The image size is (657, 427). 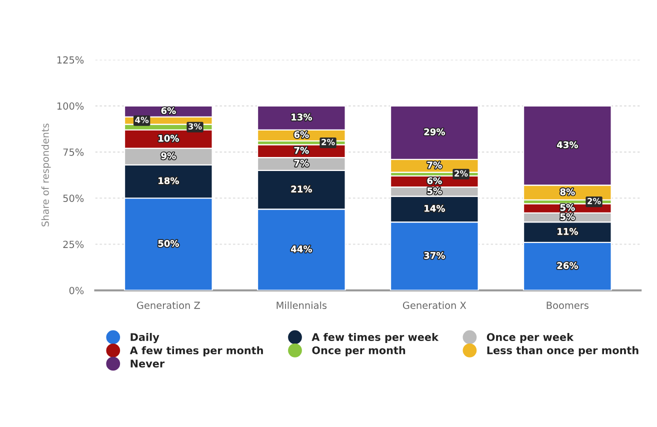 What do you see at coordinates (73, 244) in the screenshot?
I see `y-tick-label: 25%` at bounding box center [73, 244].